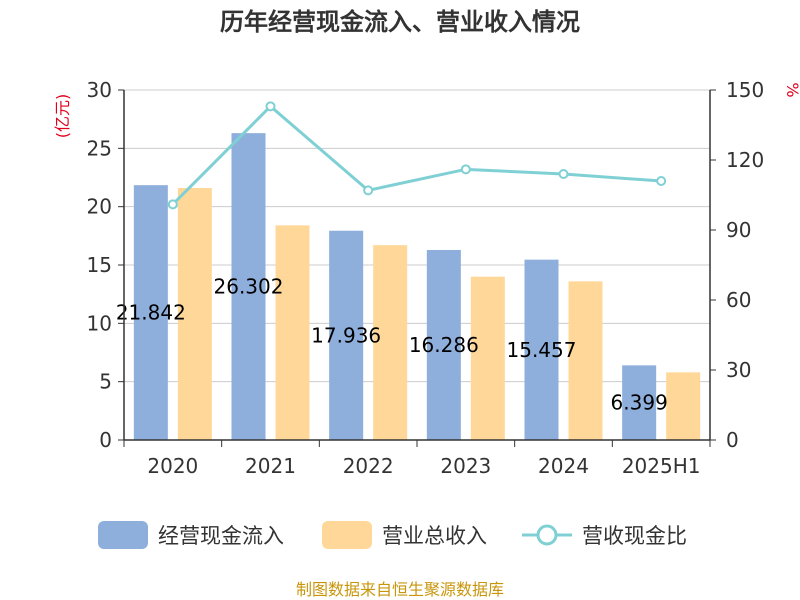  What do you see at coordinates (661, 466) in the screenshot?
I see `x-tick-label: 2025H1` at bounding box center [661, 466].